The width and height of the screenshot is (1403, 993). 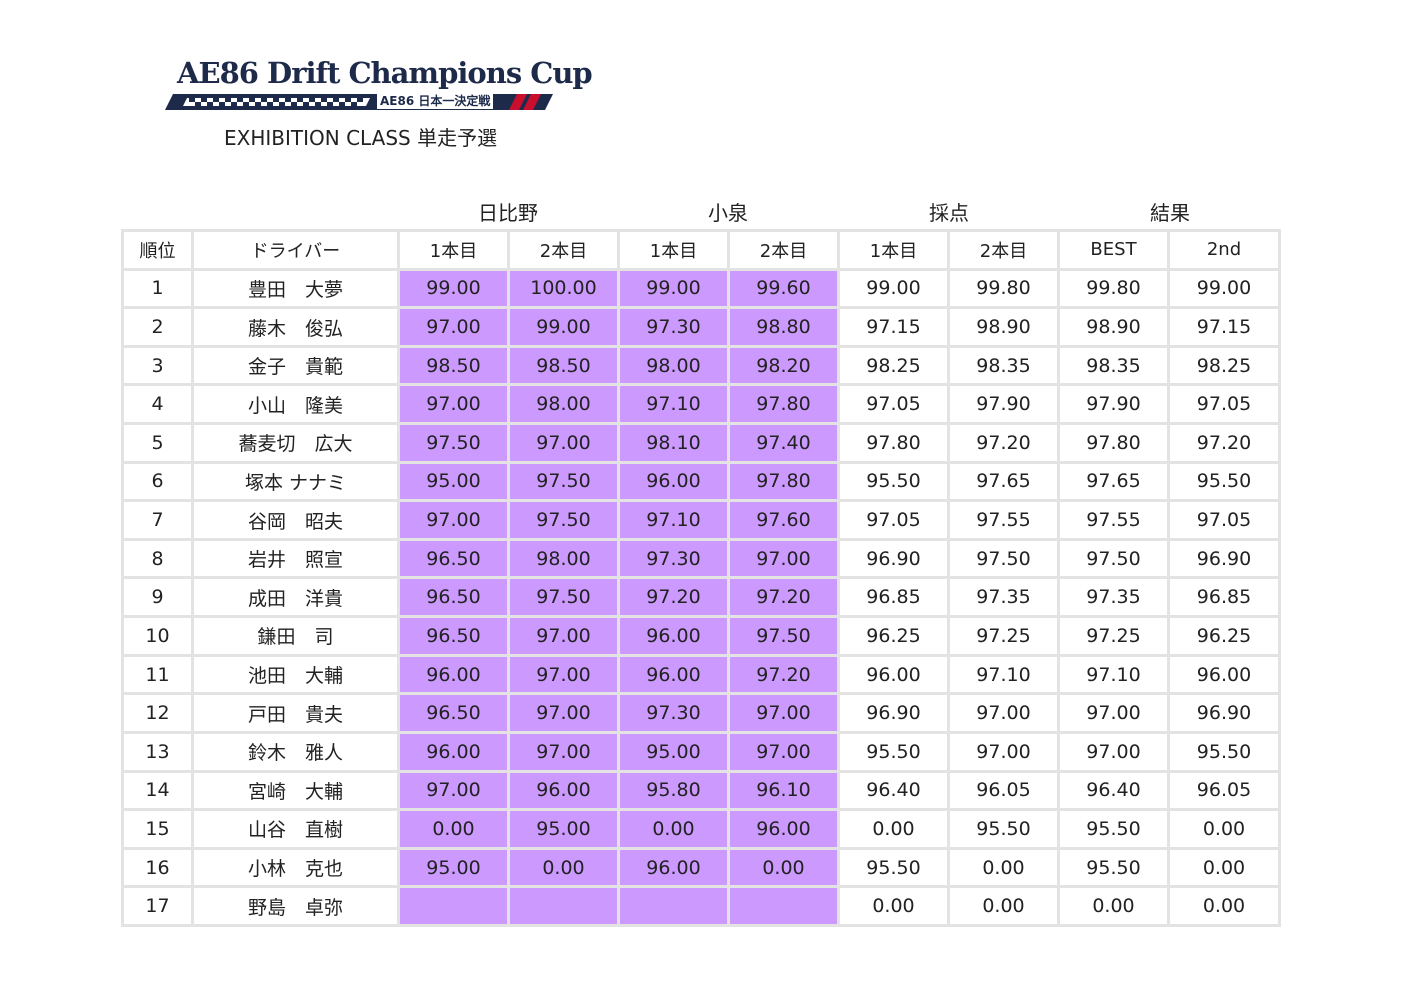 I want to click on driver-cell: 鎌田 司, so click(x=295, y=636).